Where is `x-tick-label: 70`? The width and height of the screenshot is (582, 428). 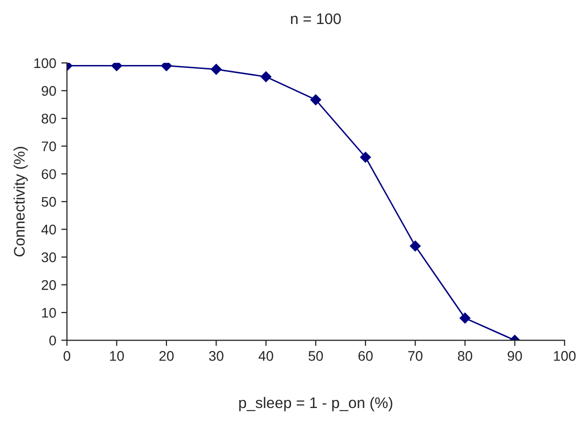
x-tick-label: 70 is located at coordinates (415, 356).